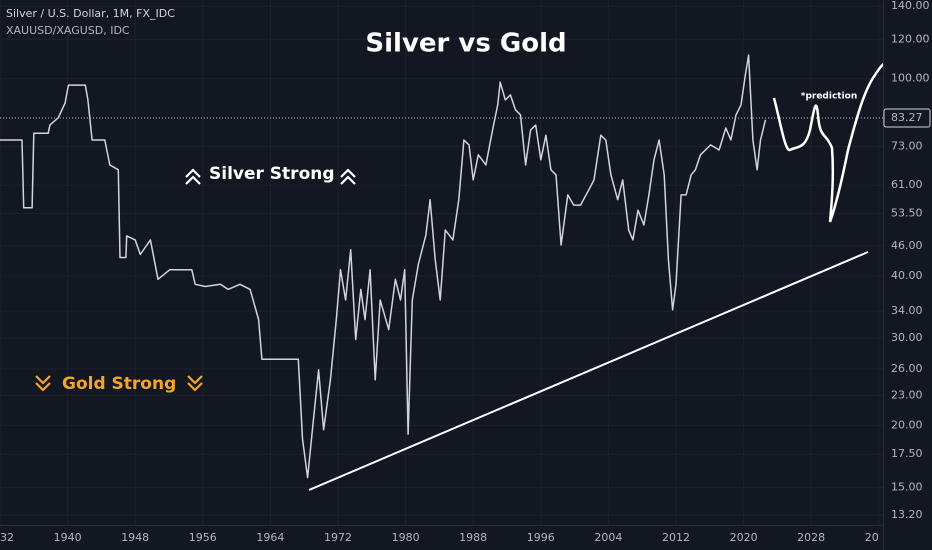  I want to click on gold-strong-label: Gold Strong, so click(119, 384).